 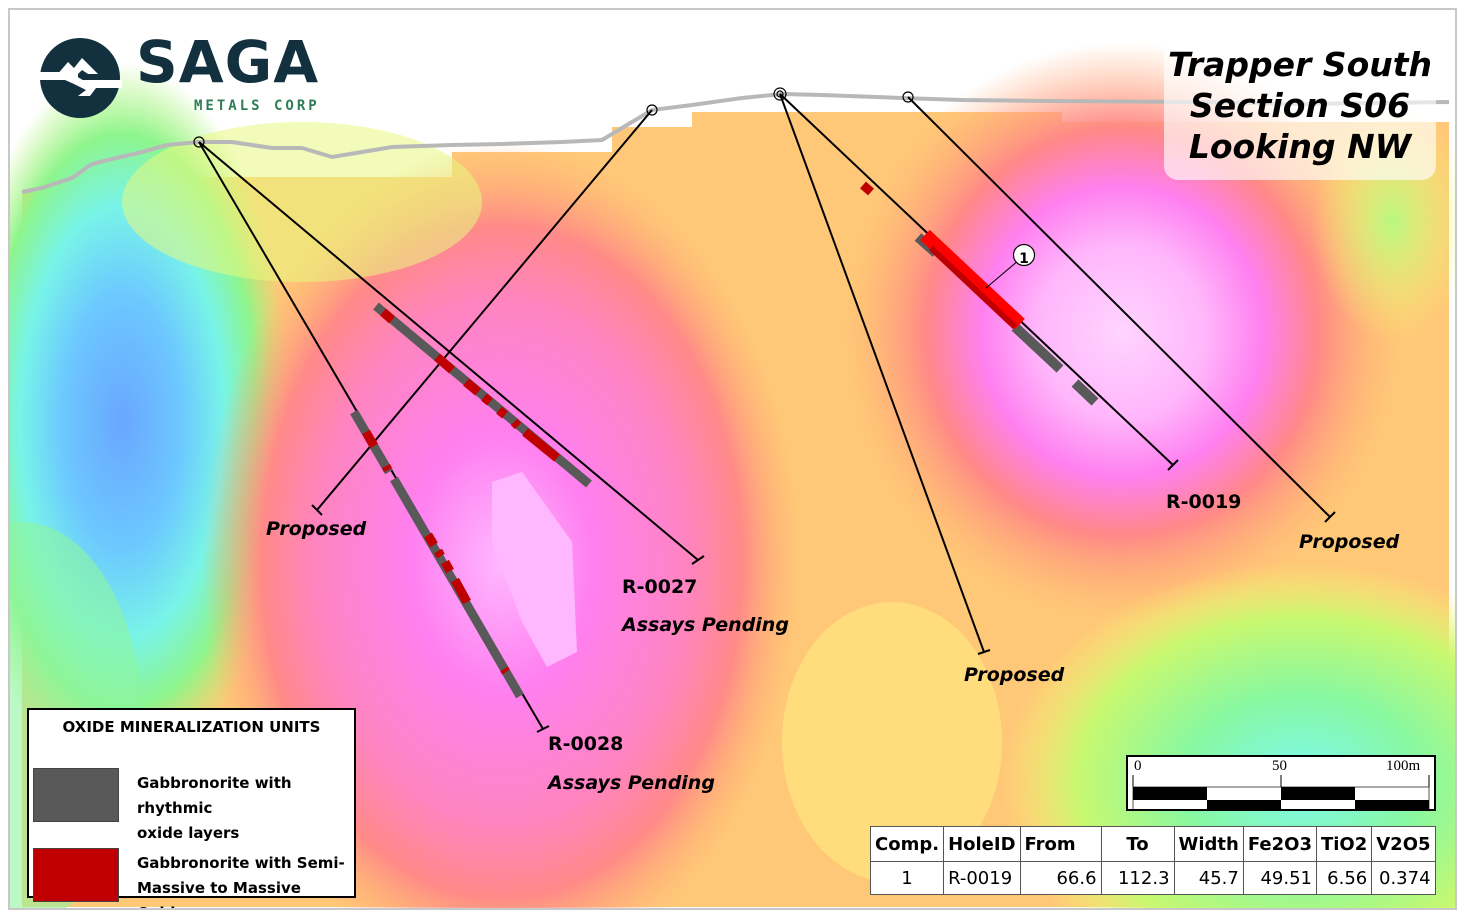 I want to click on legend-item-line: Massive to Massive Oxides, so click(x=219, y=893).